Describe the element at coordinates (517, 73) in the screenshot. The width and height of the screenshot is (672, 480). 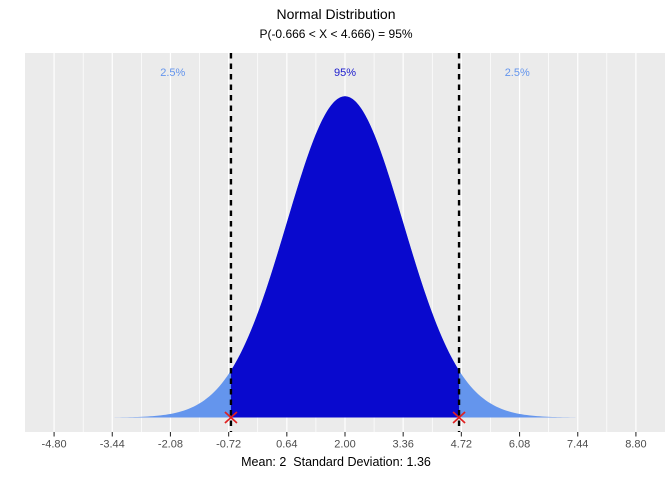
I see `annotation-right-tail-label: 2.5%` at that location.